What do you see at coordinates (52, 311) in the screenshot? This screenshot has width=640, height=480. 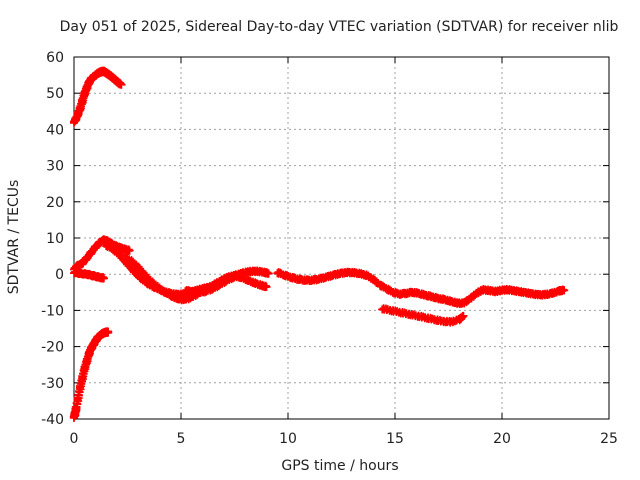 I see `y-tick-label: -10` at bounding box center [52, 311].